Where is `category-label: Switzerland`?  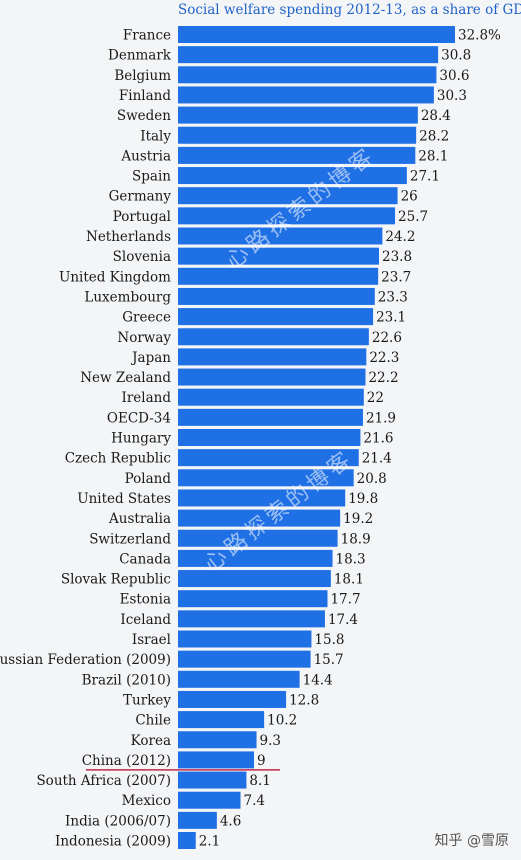 category-label: Switzerland is located at coordinates (130, 539).